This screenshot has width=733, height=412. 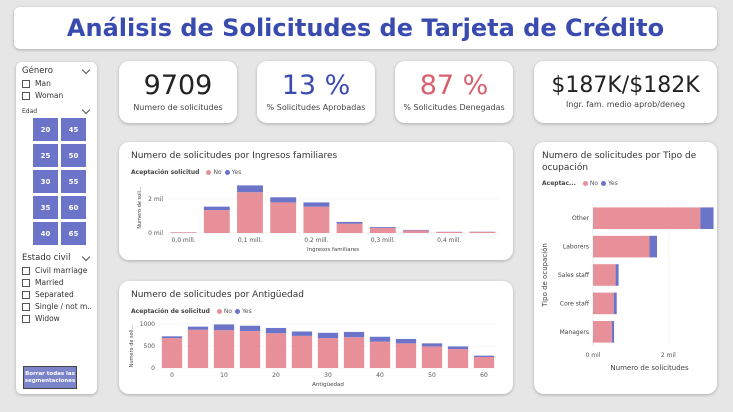 I want to click on reset-slicers-button: Borrar todas las segmentaciones, so click(x=50, y=377).